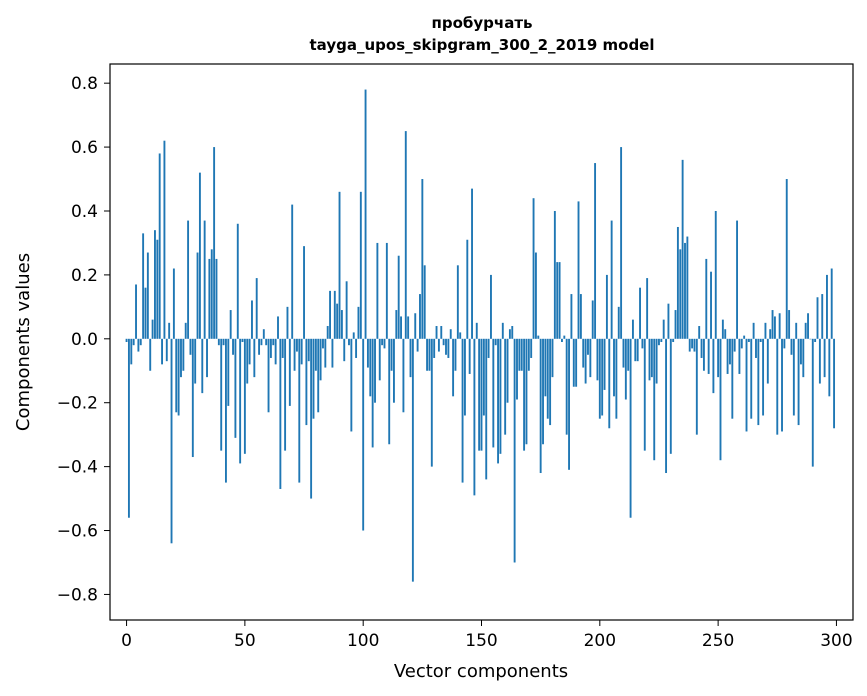  What do you see at coordinates (481, 641) in the screenshot?
I see `x-tick-label: 150` at bounding box center [481, 641].